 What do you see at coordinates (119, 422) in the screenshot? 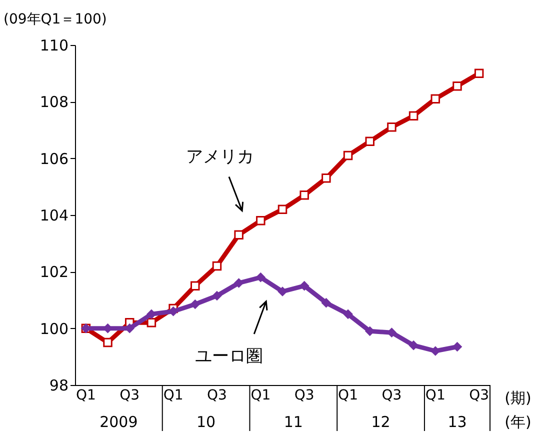
I see `text: 2009` at bounding box center [119, 422].